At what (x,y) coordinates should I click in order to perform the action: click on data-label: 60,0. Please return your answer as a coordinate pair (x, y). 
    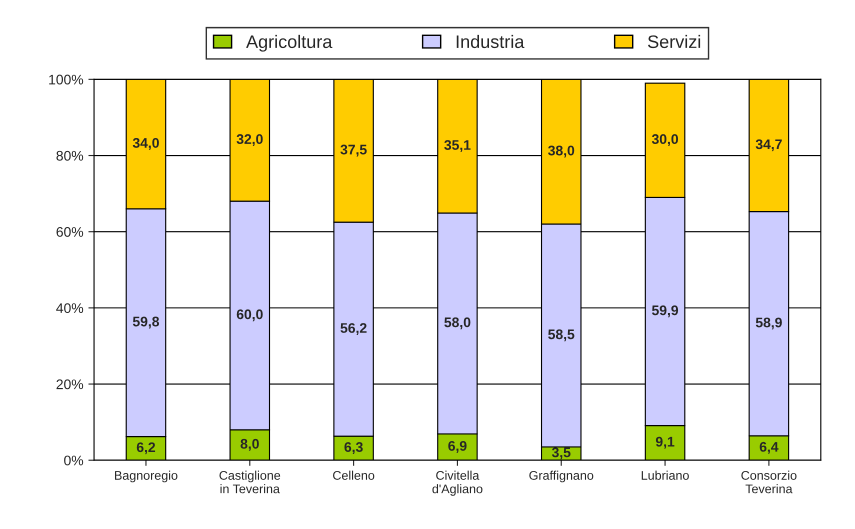
    Looking at the image, I should click on (249, 315).